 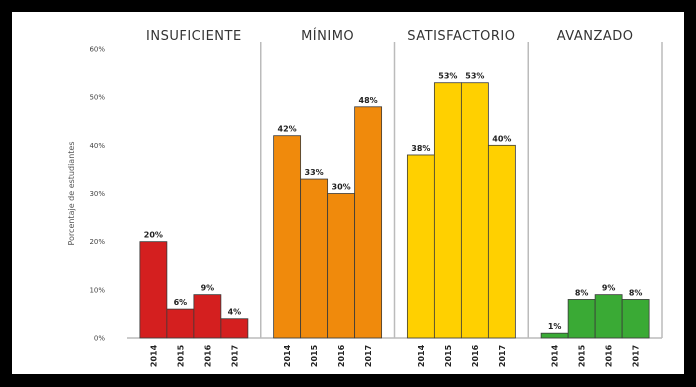 What do you see at coordinates (420, 148) in the screenshot?
I see `bar-value-label: 38%` at bounding box center [420, 148].